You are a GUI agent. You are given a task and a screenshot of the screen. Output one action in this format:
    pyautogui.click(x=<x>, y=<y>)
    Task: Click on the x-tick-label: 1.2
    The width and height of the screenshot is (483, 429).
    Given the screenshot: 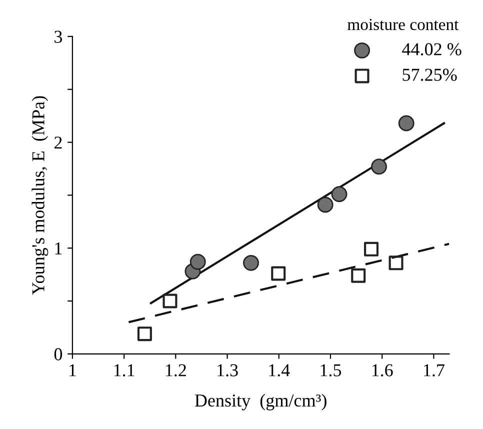 What is the action you would take?
    pyautogui.click(x=176, y=370)
    